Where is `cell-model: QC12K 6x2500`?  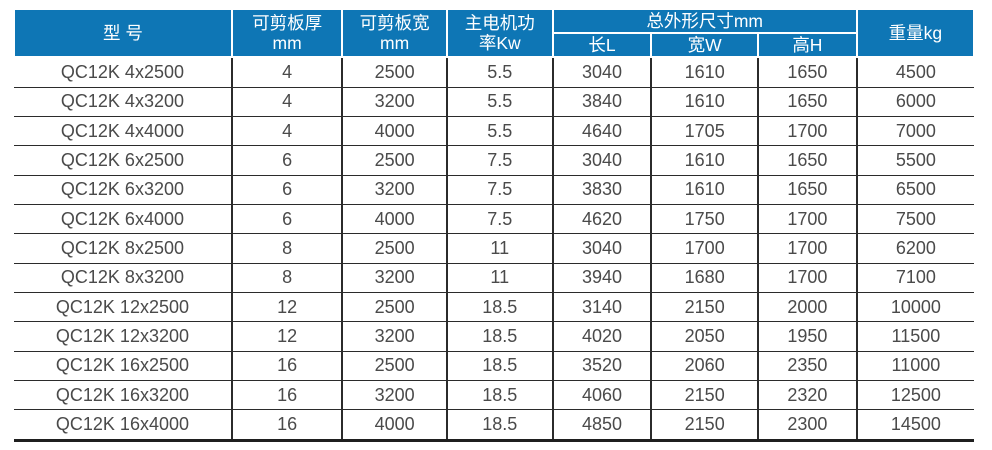
cell-model: QC12K 6x2500 is located at coordinates (123, 160).